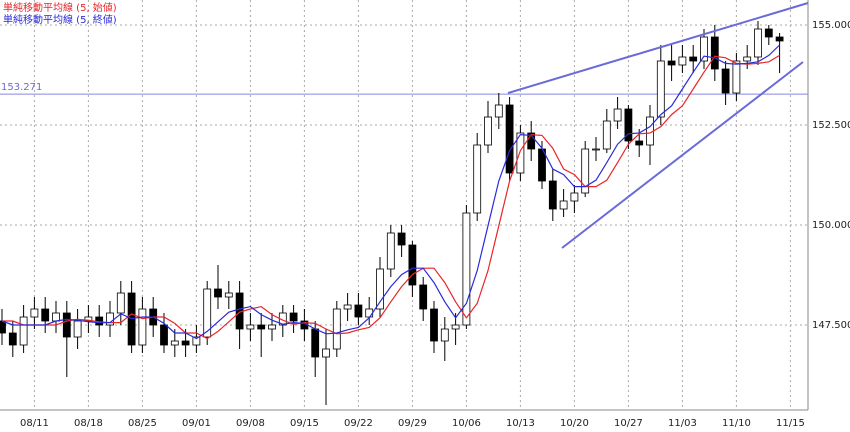 The width and height of the screenshot is (850, 432). Describe the element at coordinates (358, 423) in the screenshot. I see `x-tick-label: 09/22` at that location.